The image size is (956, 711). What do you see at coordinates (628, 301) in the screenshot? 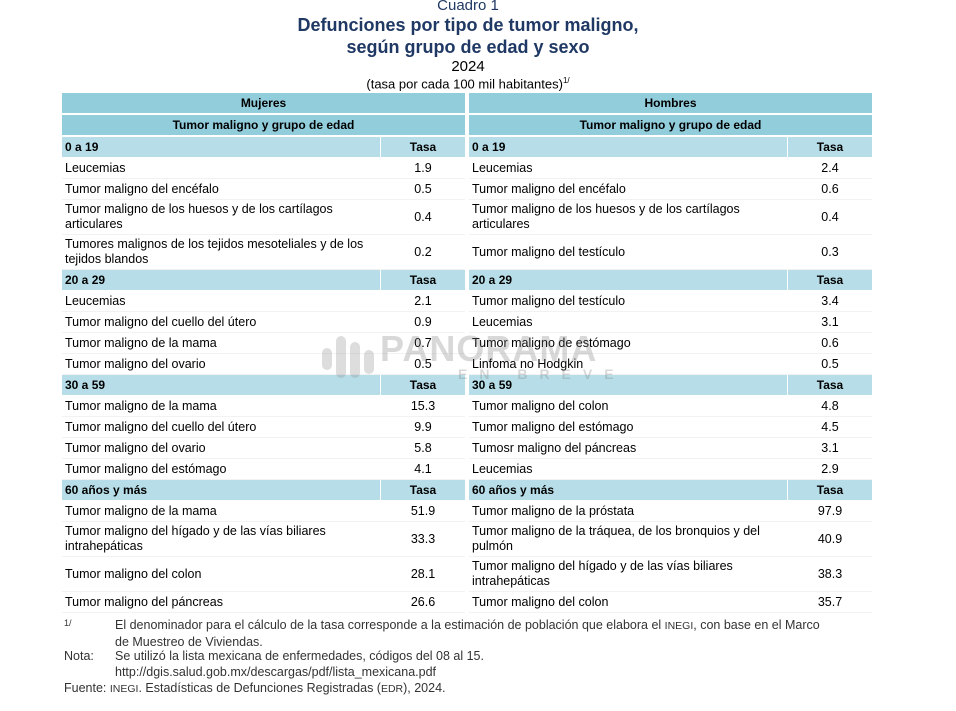
I see `table-row-name: Tumor maligno del testículo` at bounding box center [628, 301].